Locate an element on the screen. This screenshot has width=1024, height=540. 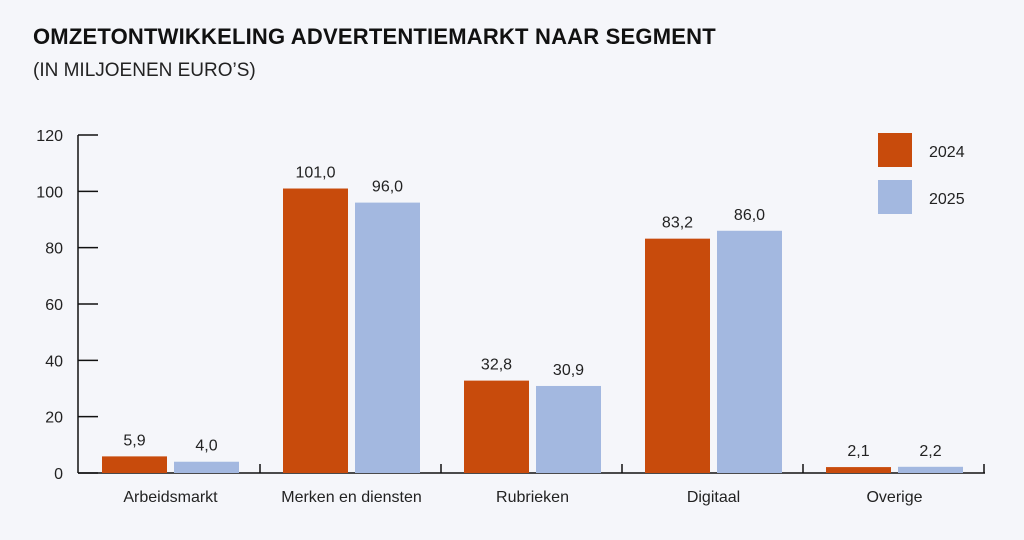
bar-value-label: 86,0 is located at coordinates (749, 215).